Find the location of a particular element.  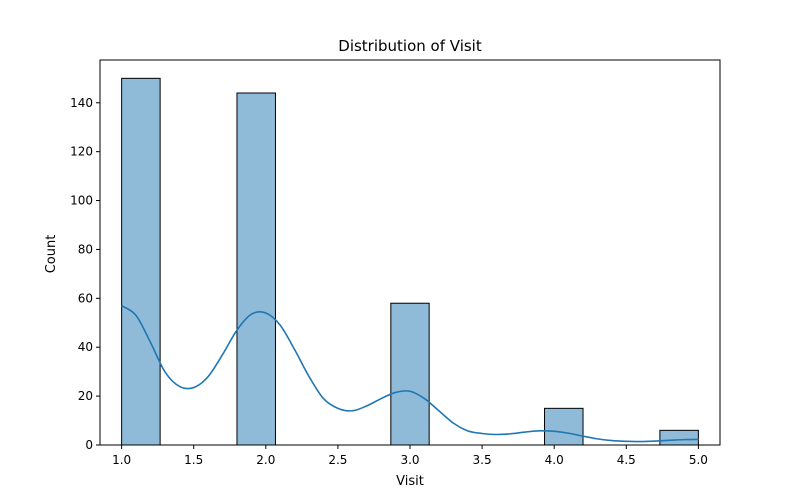

y-tick-label-1: 0 is located at coordinates (89, 445).